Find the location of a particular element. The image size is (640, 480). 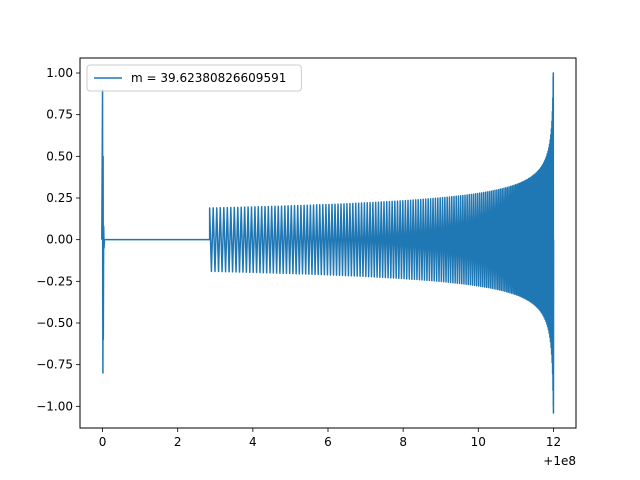

x-tick-label: 8 is located at coordinates (403, 442).